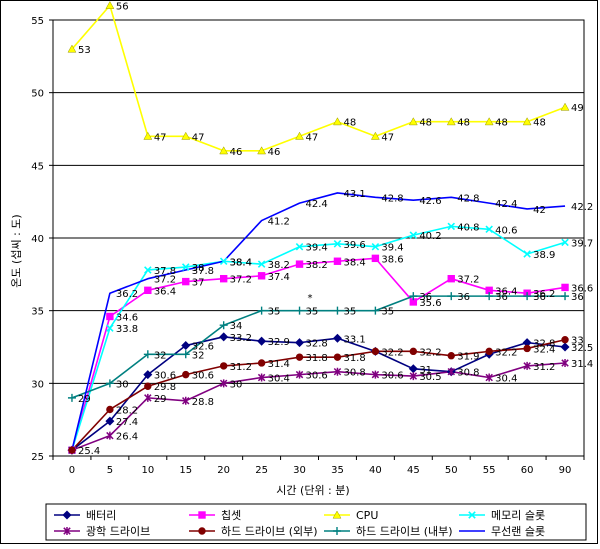 Image resolution: width=600 pixels, height=549 pixels. What do you see at coordinates (354, 194) in the screenshot?
I see `data-label: 43.1` at bounding box center [354, 194].